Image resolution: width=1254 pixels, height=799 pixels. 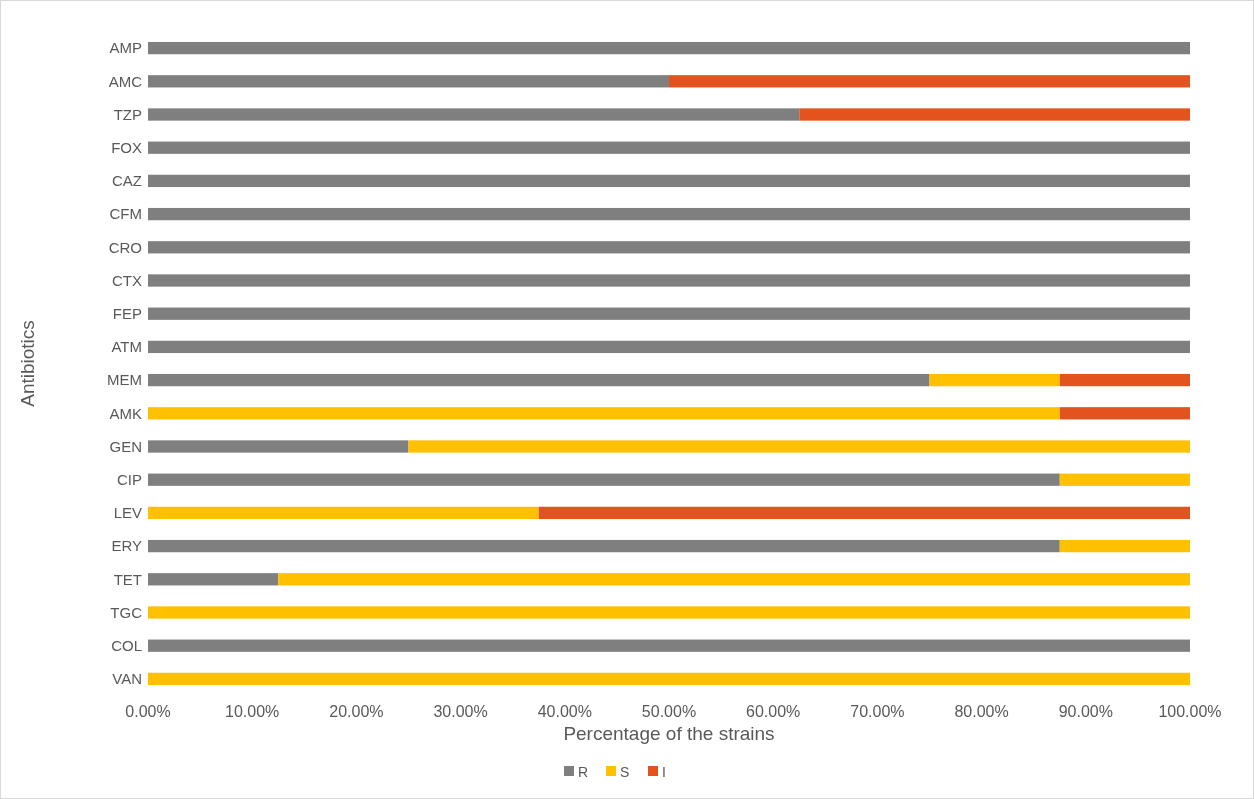 I want to click on y-tick-label: FOX, so click(x=126, y=147).